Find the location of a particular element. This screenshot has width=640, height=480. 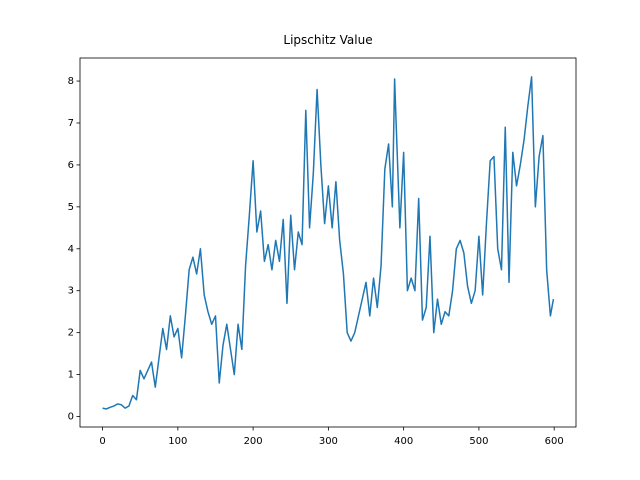

y-tick-label: 5 is located at coordinates (71, 207).